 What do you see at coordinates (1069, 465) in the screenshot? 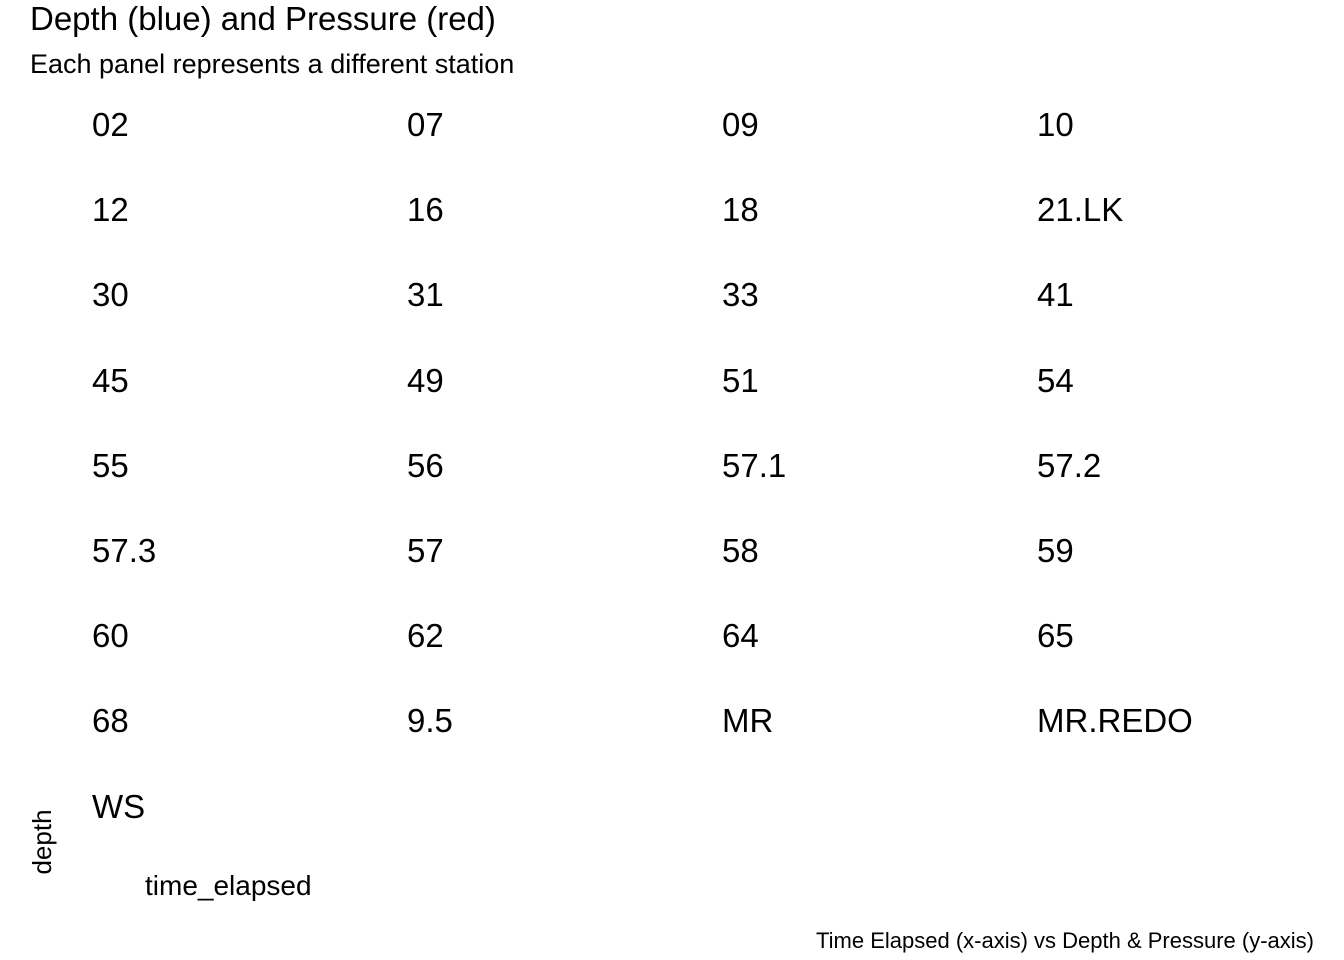
I see `facet-strip-label: 57.2` at bounding box center [1069, 465].